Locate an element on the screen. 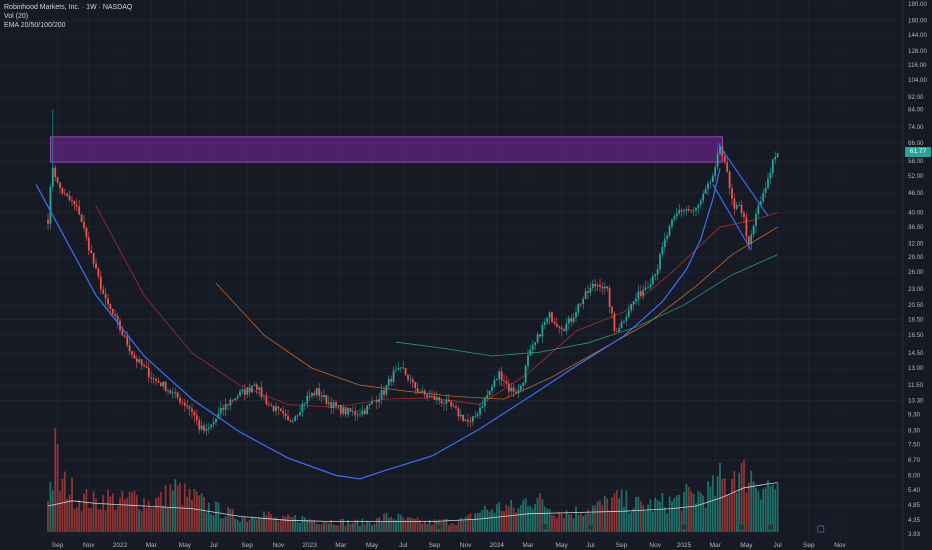 This screenshot has width=932, height=550. event-marker-icon is located at coordinates (741, 527).